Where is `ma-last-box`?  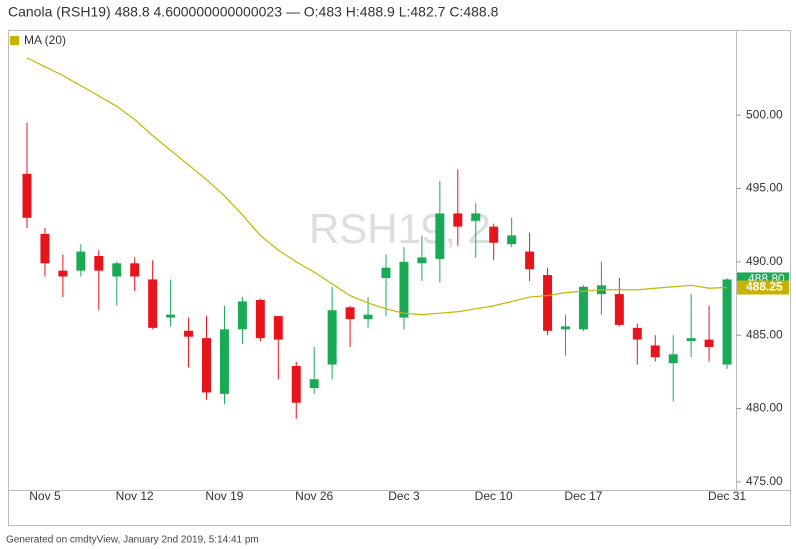
ma-last-box is located at coordinates (763, 287).